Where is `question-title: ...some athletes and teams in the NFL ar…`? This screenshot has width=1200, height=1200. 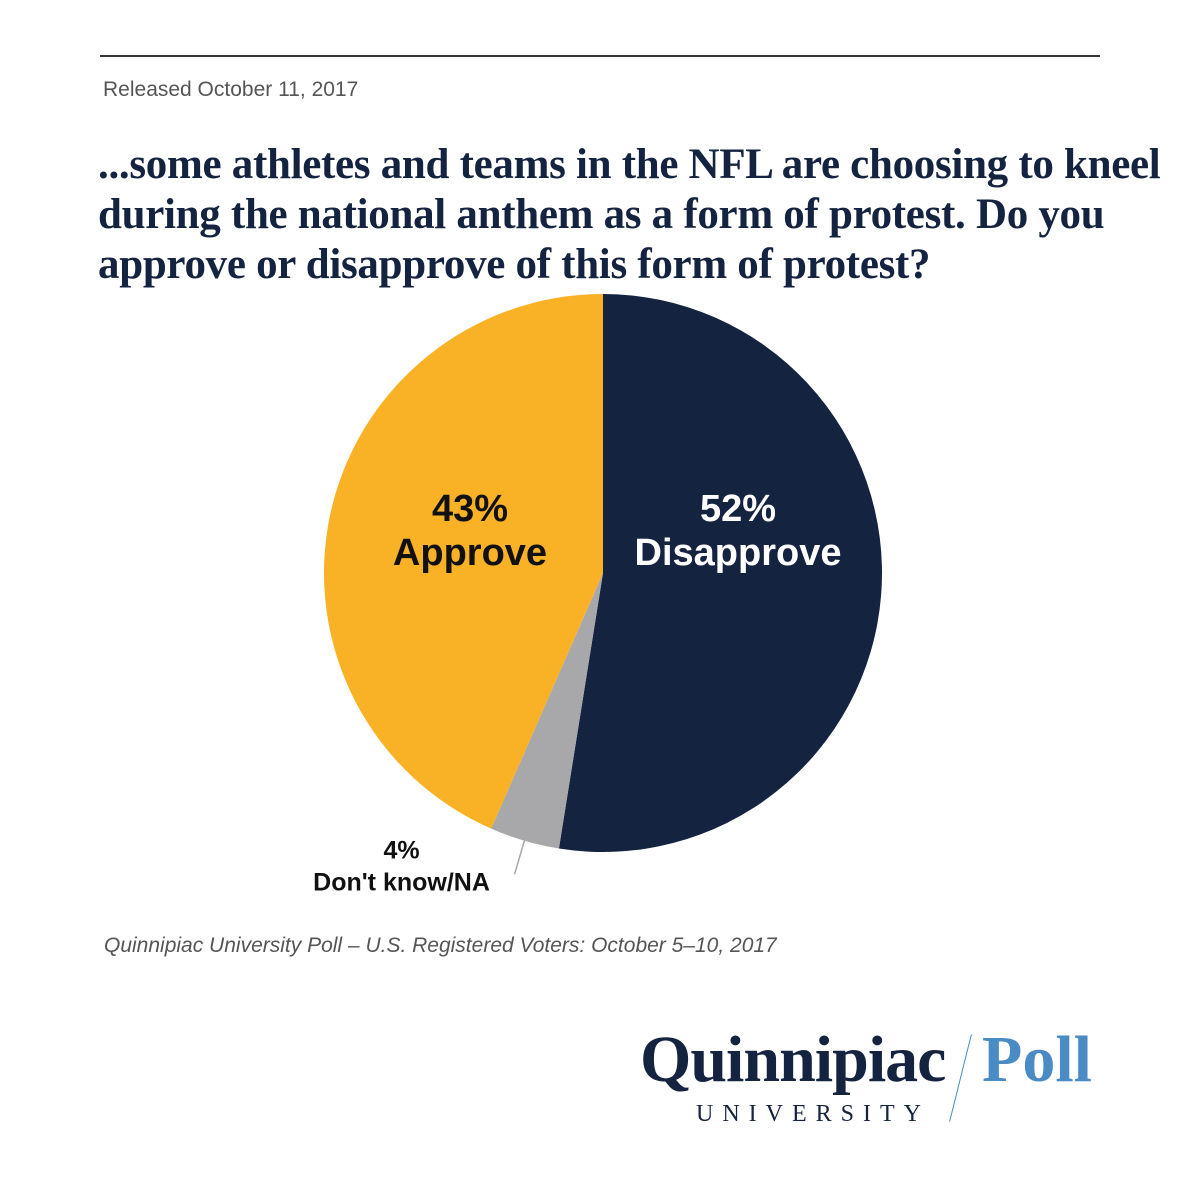
question-title: ...some athletes and teams in the NFL ar… is located at coordinates (629, 215).